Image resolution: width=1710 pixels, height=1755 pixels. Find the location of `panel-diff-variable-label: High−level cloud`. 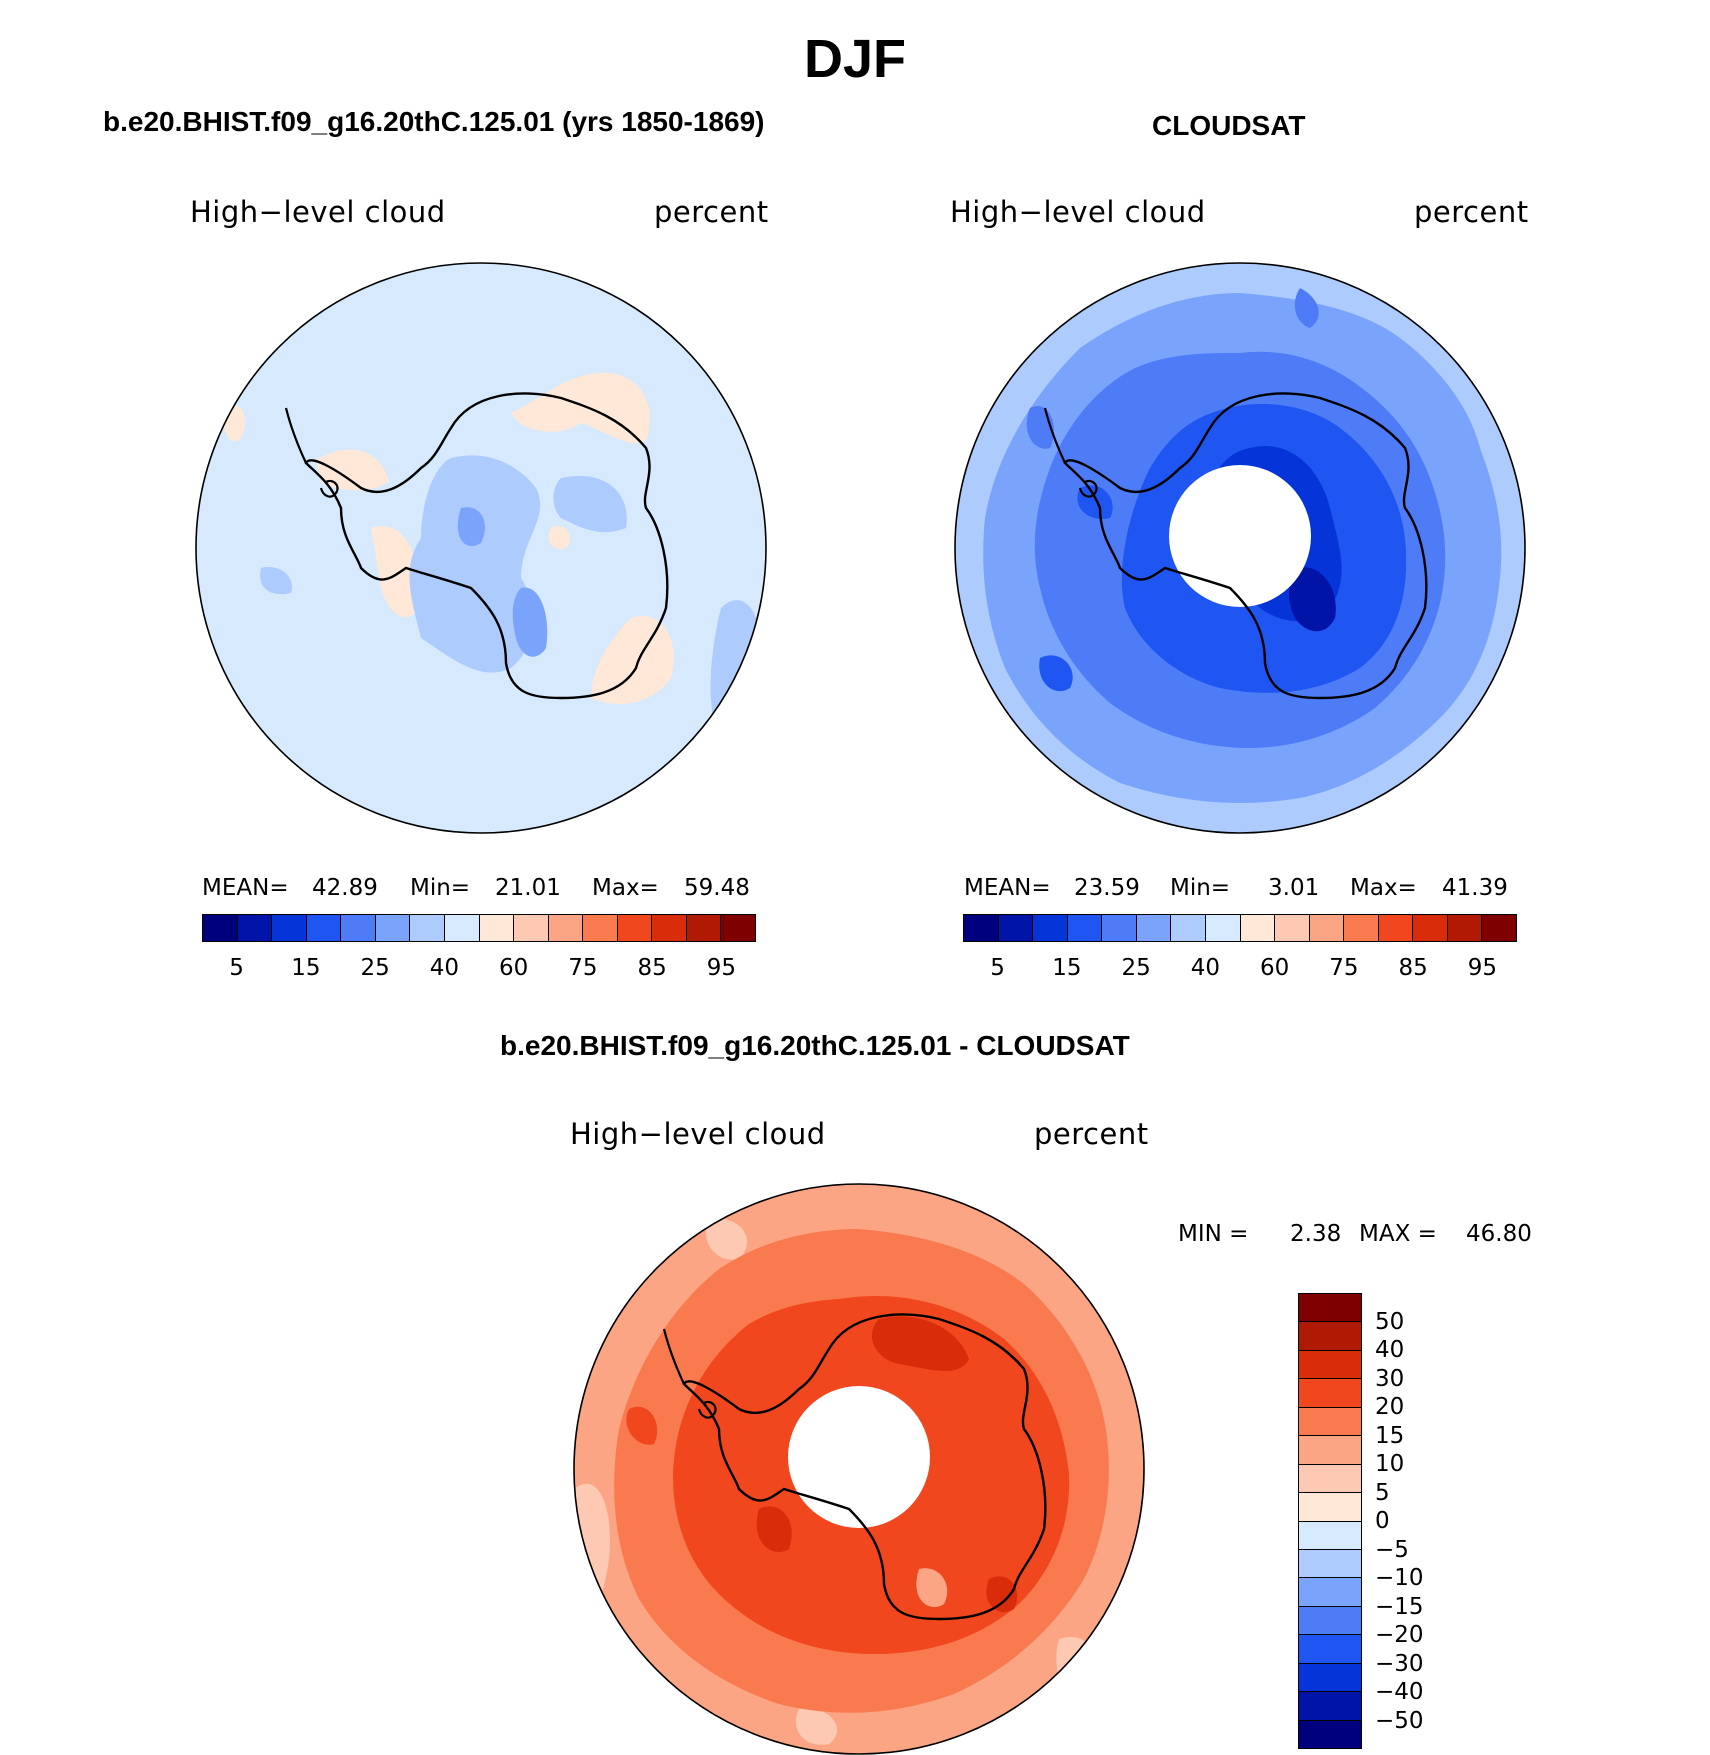

panel-diff-variable-label: High−level cloud is located at coordinates (698, 1134).